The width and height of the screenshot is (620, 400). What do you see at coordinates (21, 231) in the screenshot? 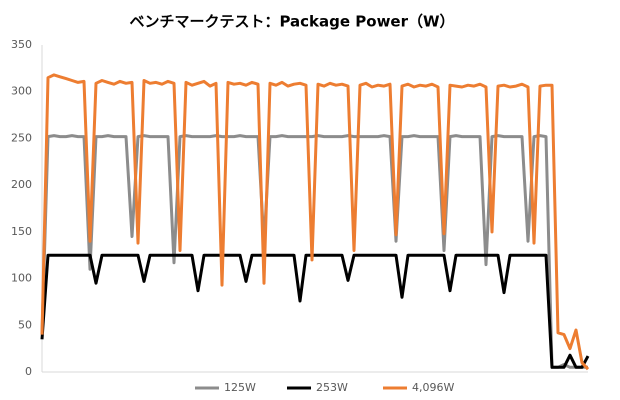
I see `y-tick-label: 150` at bounding box center [21, 231].